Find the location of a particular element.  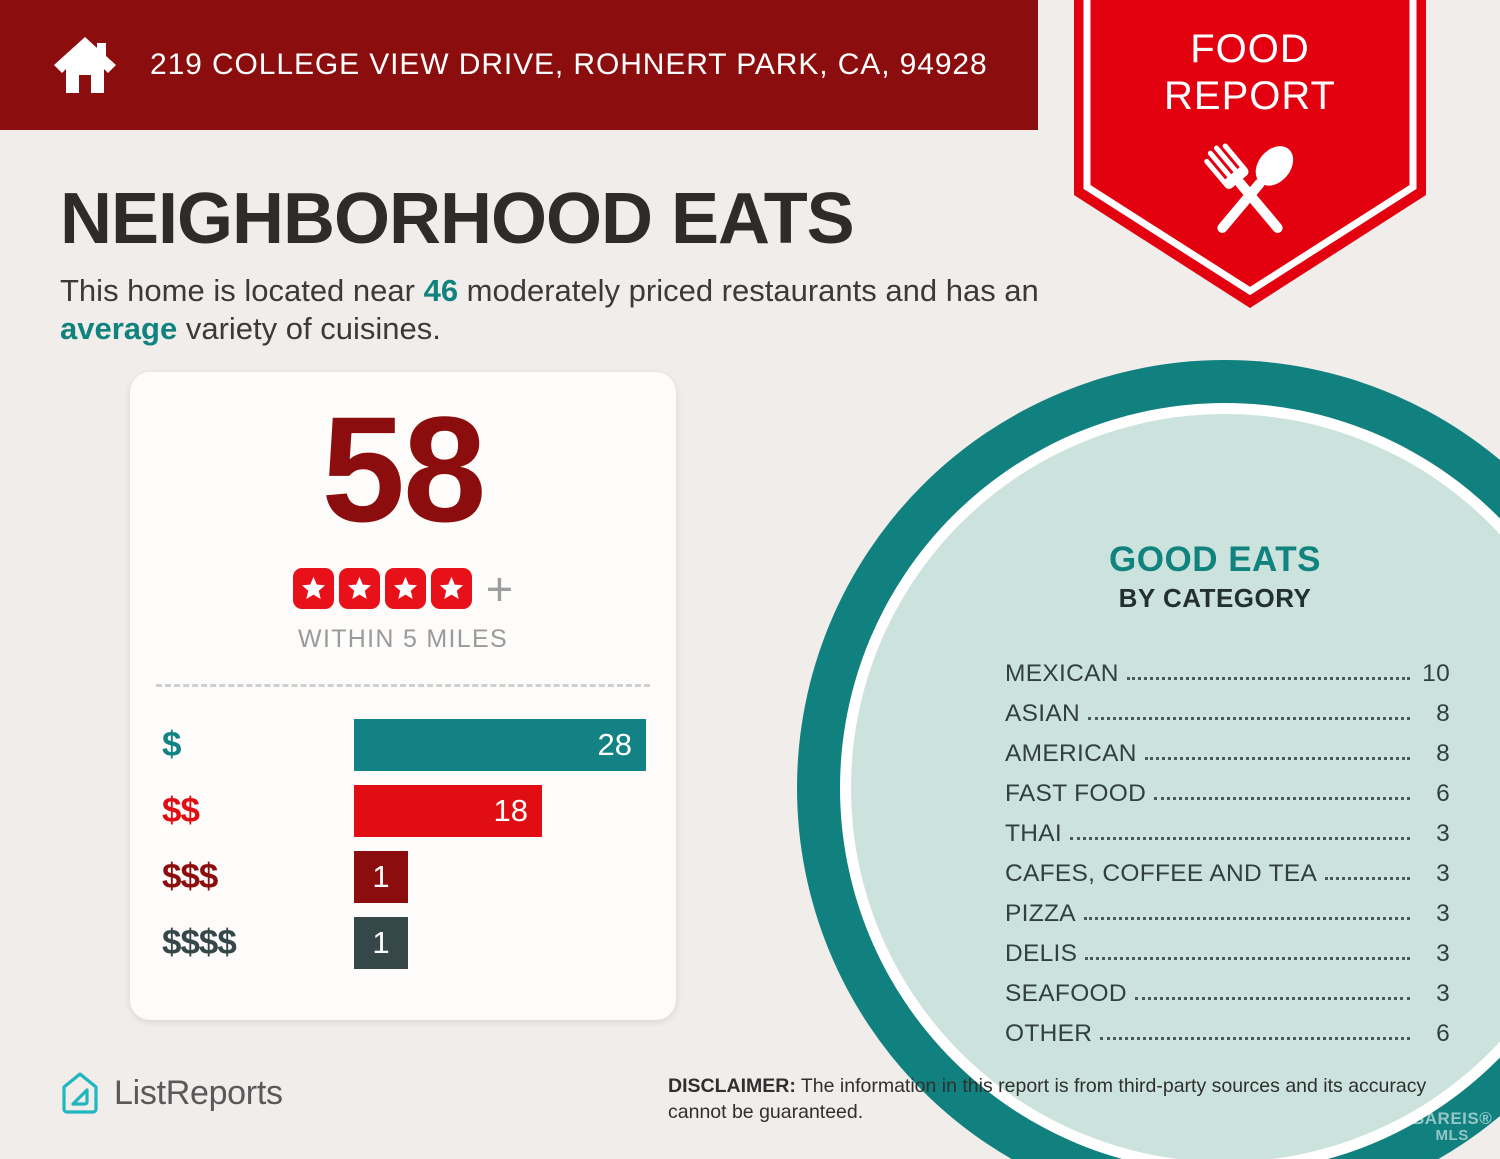

good-eats-item: AMERICAN 8 is located at coordinates (1227, 748).